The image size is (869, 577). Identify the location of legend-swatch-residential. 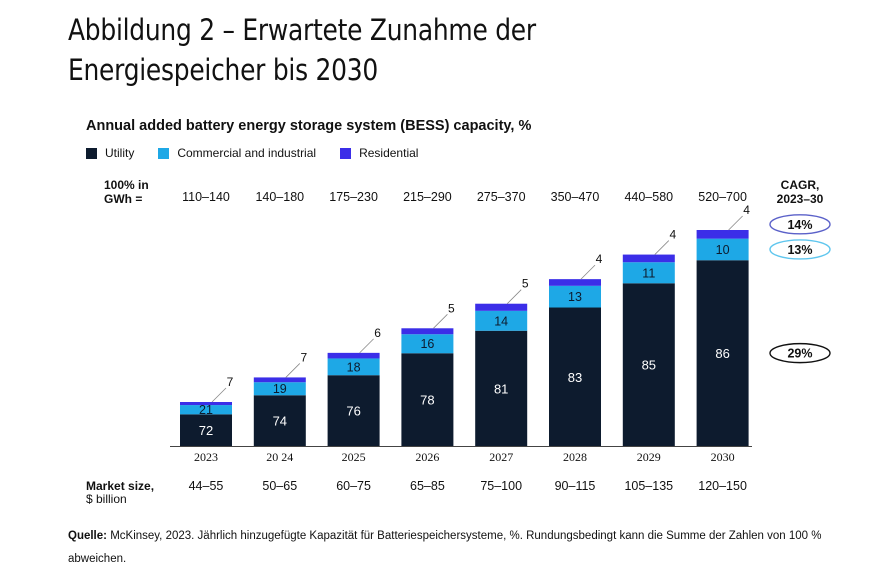
(346, 153).